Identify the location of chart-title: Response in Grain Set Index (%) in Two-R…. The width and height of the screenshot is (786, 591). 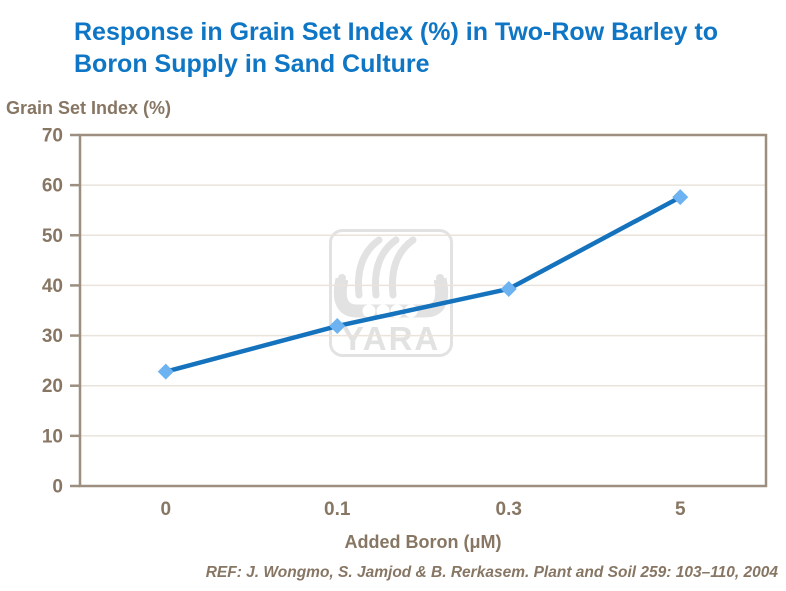
(419, 48).